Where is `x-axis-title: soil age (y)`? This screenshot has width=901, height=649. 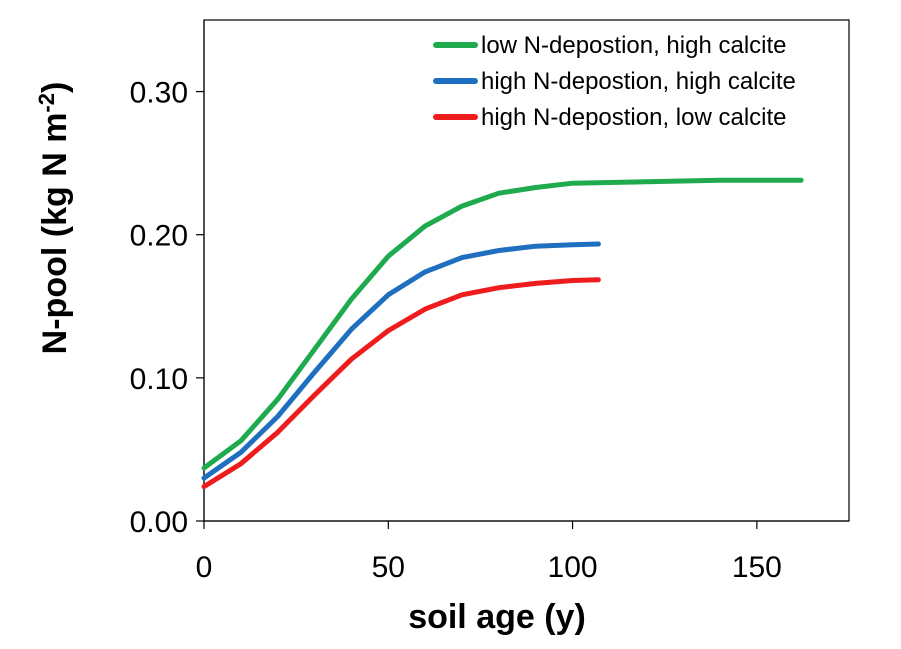
x-axis-title: soil age (y) is located at coordinates (497, 617).